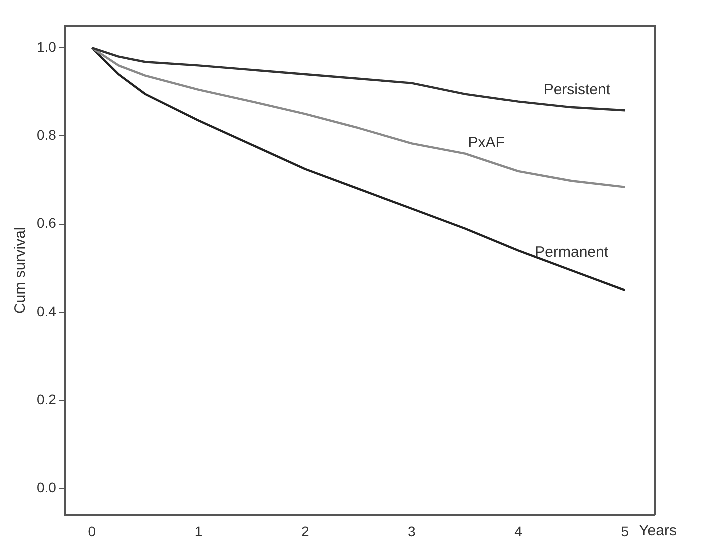 The height and width of the screenshot is (556, 725). Describe the element at coordinates (486, 143) in the screenshot. I see `series-label: PxAF` at that location.